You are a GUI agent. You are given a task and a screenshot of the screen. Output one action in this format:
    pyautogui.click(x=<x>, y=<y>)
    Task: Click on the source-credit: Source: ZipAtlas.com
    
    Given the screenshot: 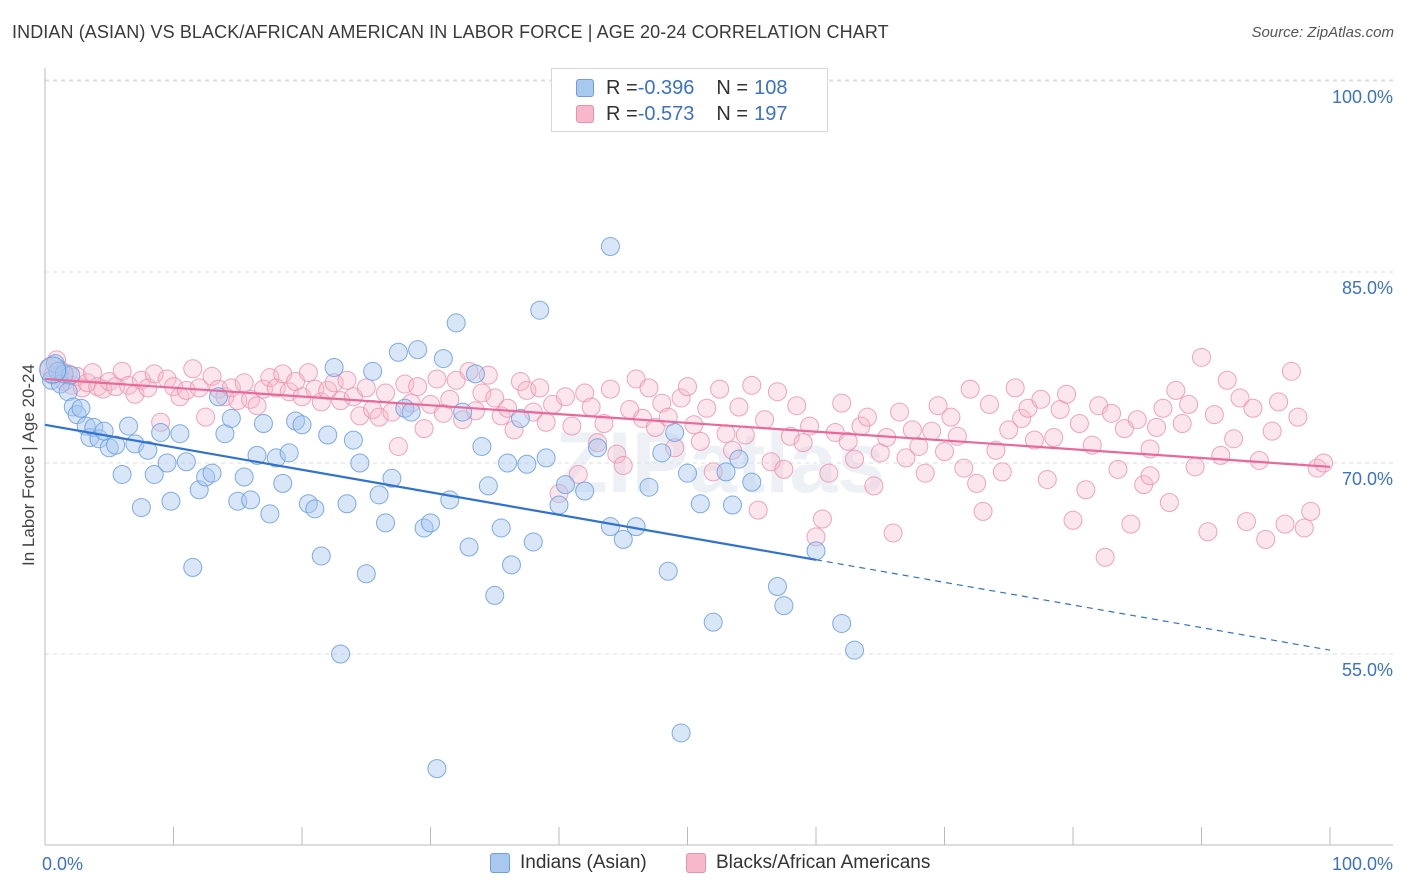 What is the action you would take?
    pyautogui.click(x=1322, y=32)
    